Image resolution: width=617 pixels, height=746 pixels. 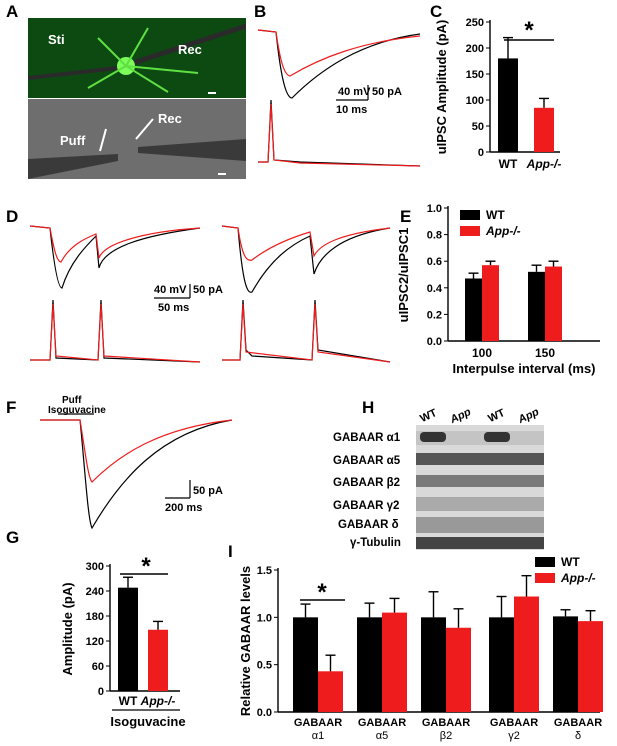 I want to click on y-tick-label-e: 0.2, so click(x=434, y=315).